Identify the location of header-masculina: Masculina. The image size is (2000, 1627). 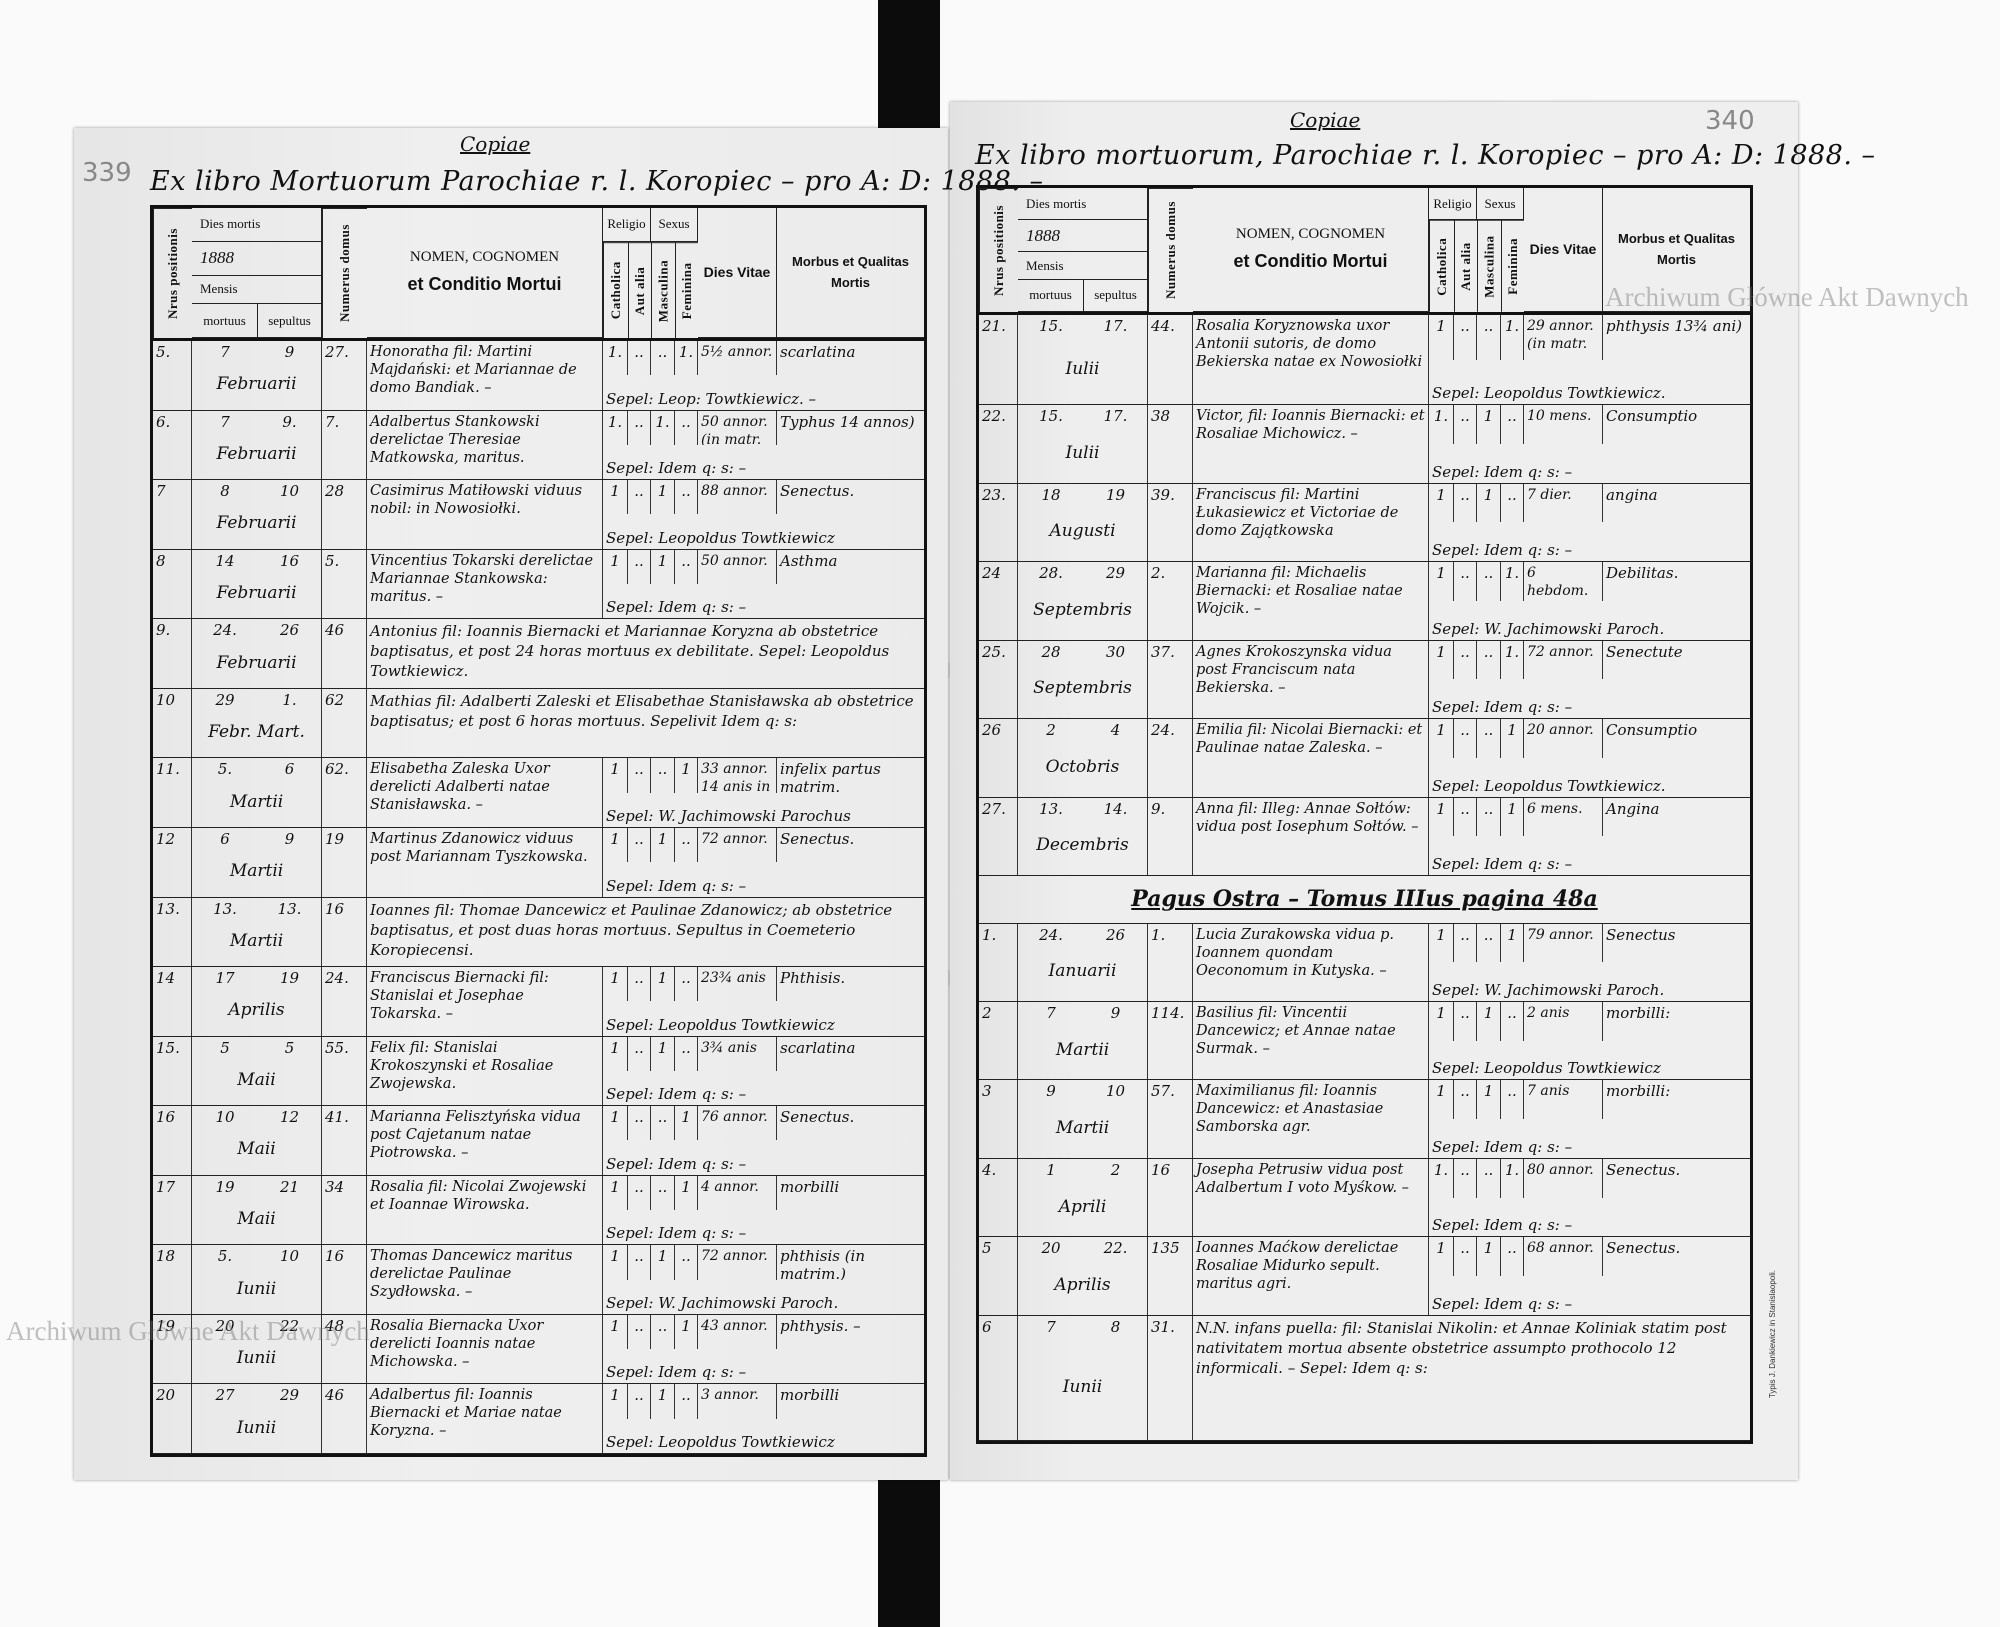
(1489, 266).